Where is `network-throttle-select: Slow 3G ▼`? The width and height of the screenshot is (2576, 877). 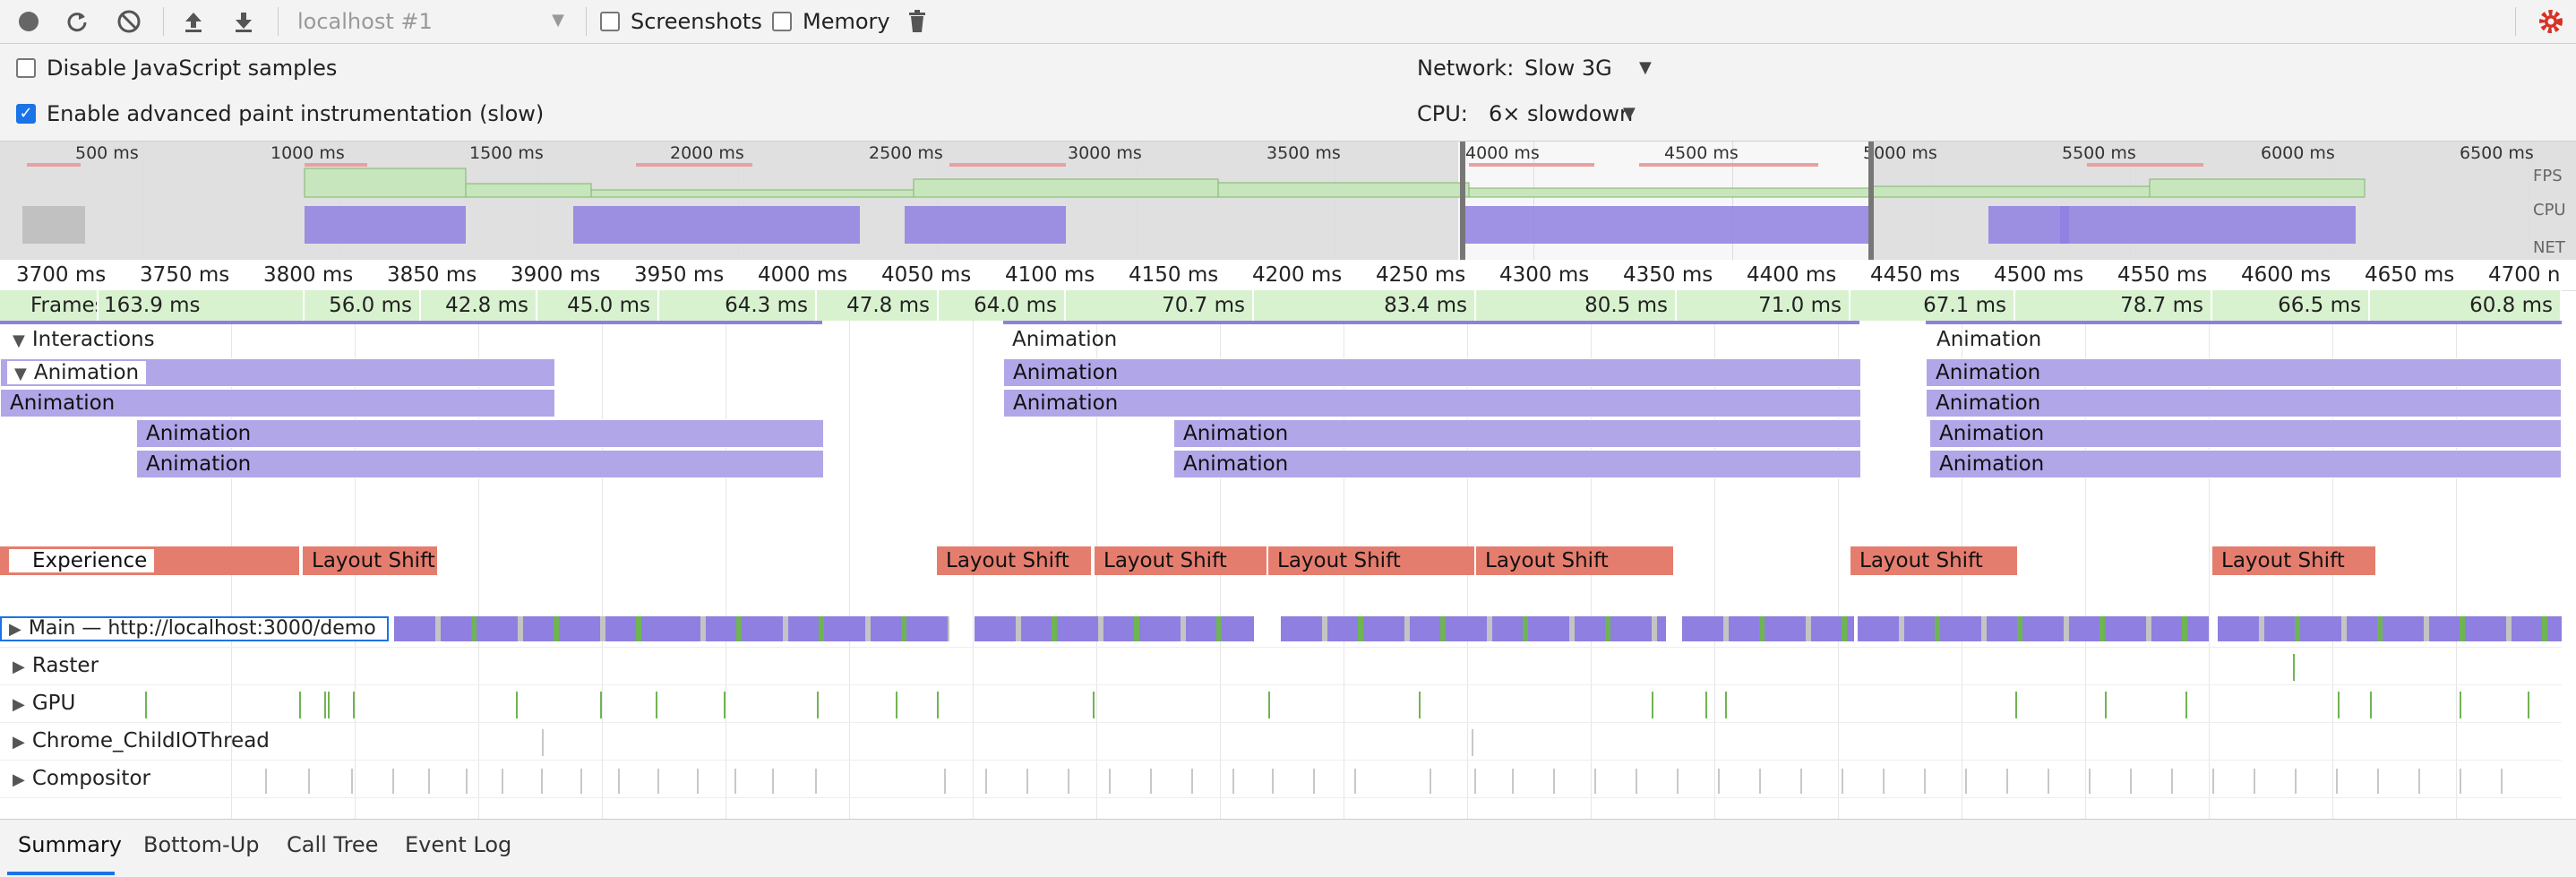 network-throttle-select: Slow 3G ▼ is located at coordinates (1590, 68).